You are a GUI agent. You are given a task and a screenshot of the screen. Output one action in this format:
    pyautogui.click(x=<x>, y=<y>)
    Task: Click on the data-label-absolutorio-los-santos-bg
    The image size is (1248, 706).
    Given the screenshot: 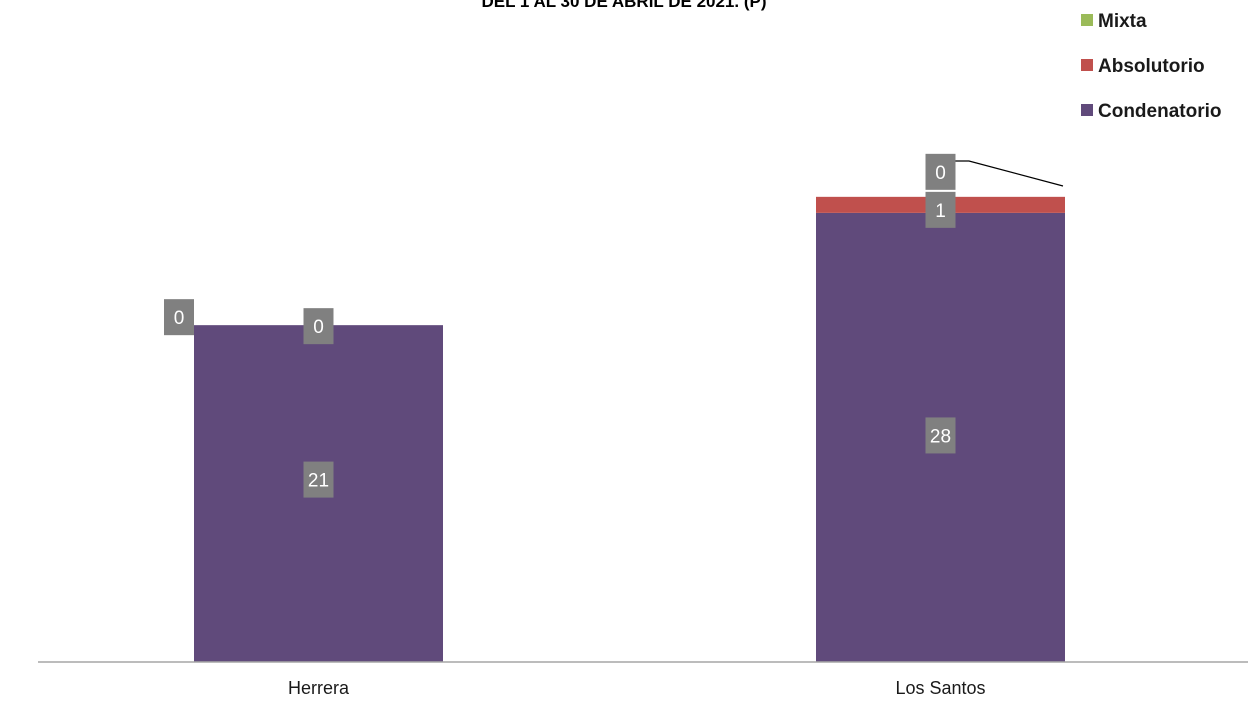 What is the action you would take?
    pyautogui.click(x=940, y=209)
    